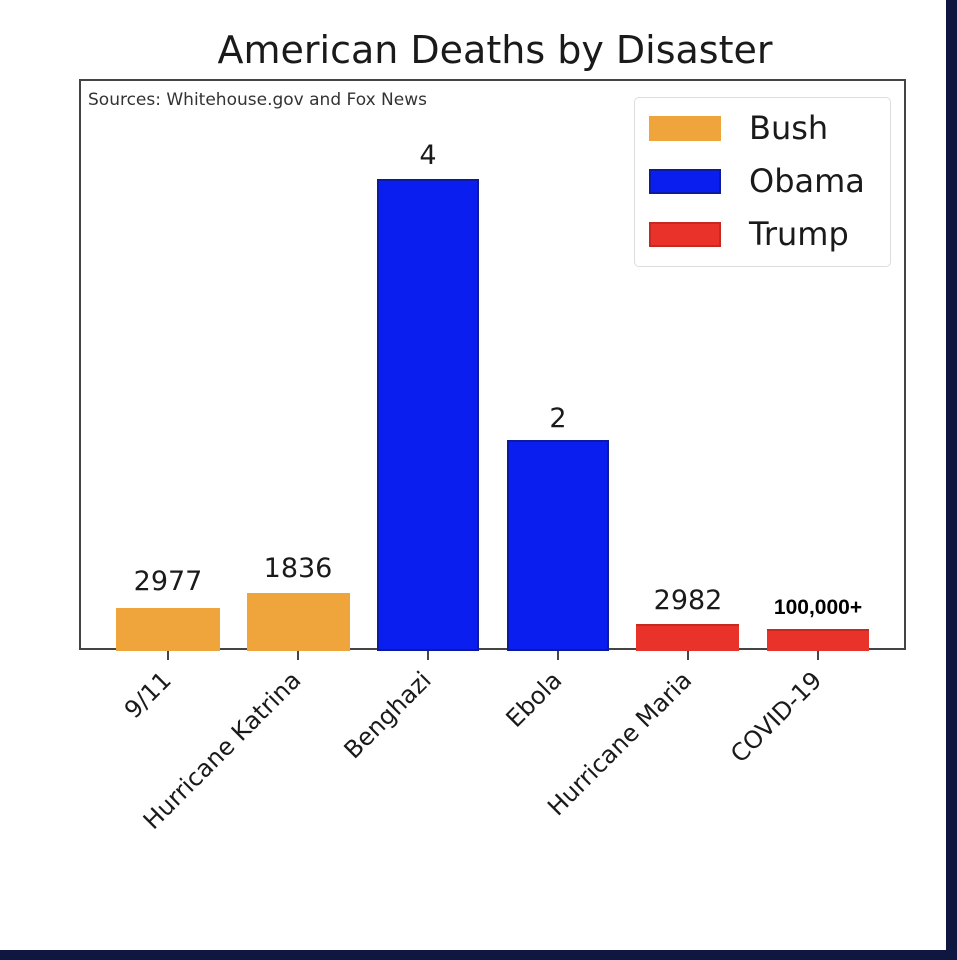 The image size is (957, 960). Describe the element at coordinates (298, 622) in the screenshot. I see `bar-hurricane-katrina` at that location.